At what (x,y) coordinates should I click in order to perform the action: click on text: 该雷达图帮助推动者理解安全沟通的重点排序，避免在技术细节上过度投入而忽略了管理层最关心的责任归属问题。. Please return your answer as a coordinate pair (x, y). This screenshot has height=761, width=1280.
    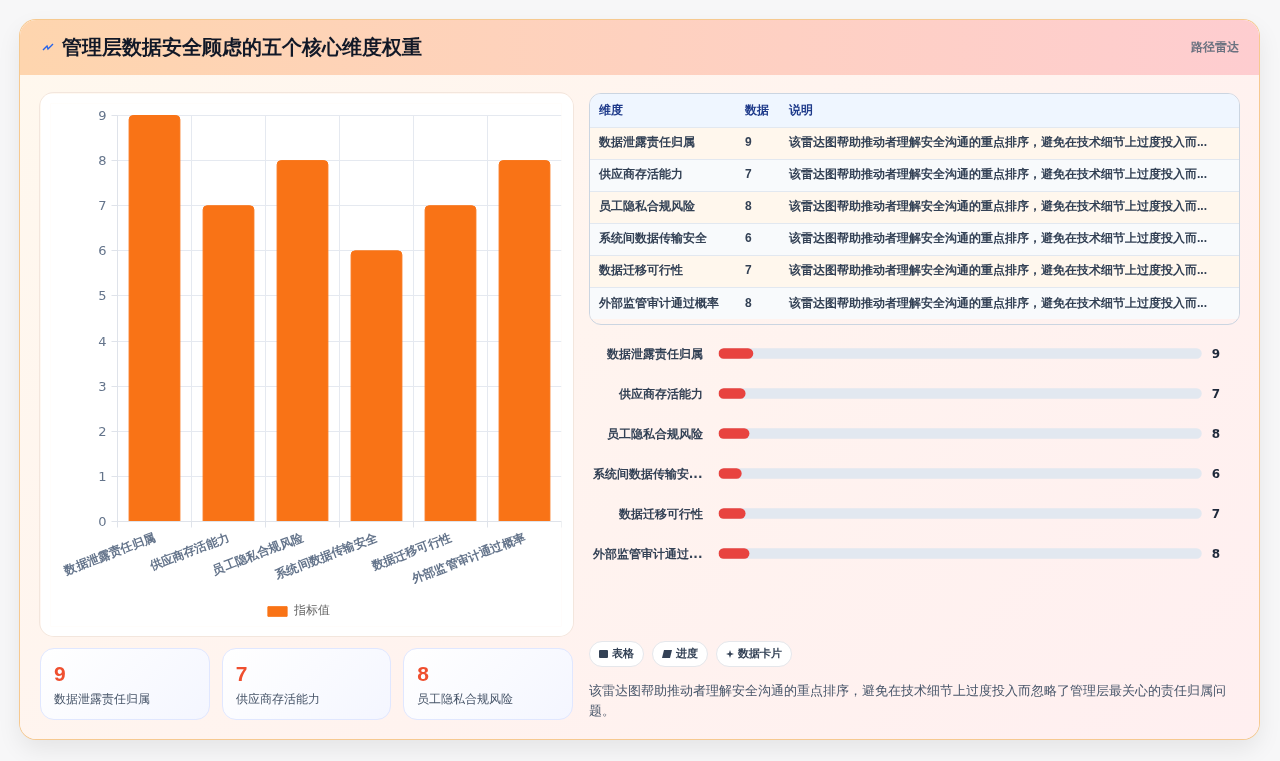
    Looking at the image, I should click on (908, 701).